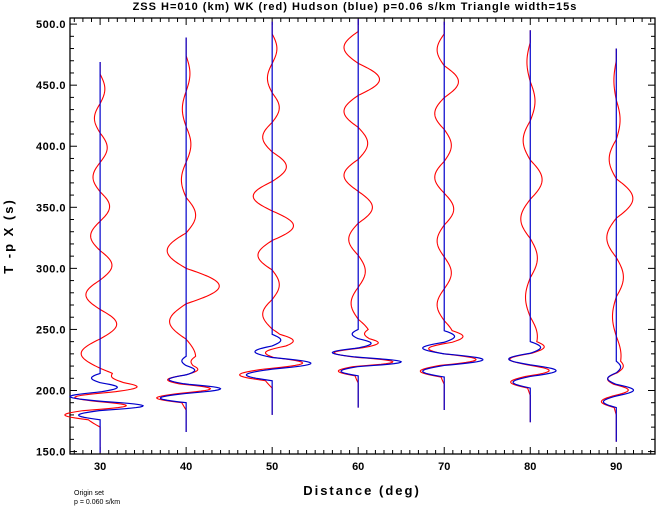 This screenshot has height=508, width=659. I want to click on y-tick-label: 150.0, so click(51, 453).